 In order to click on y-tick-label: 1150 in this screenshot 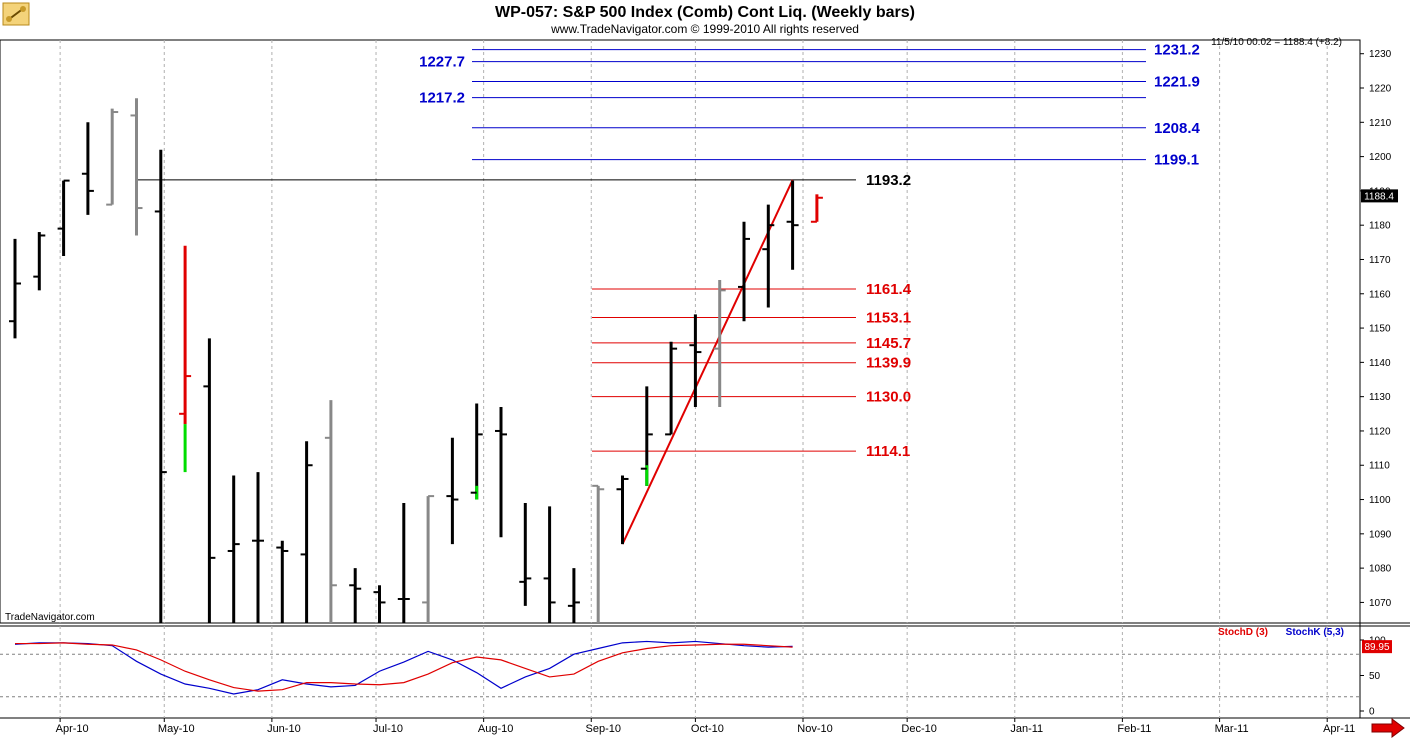, I will do `click(1380, 329)`.